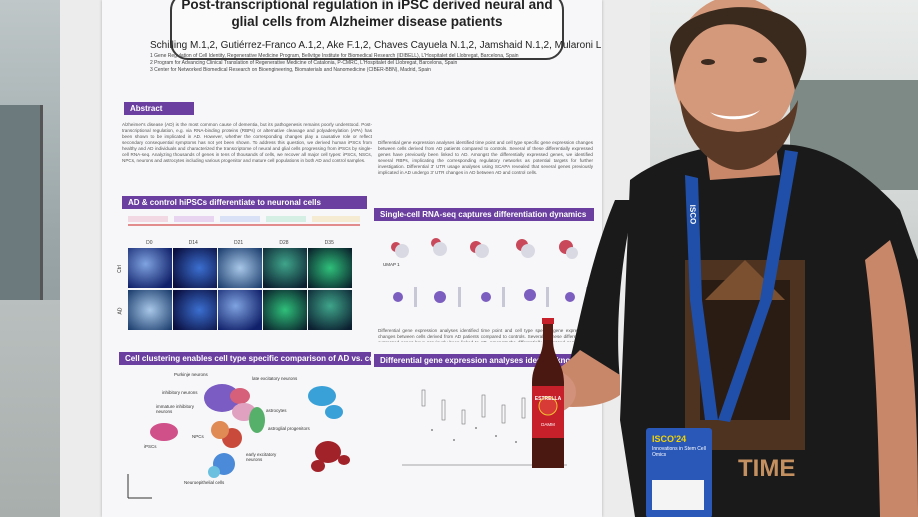 Image resolution: width=918 pixels, height=517 pixels. What do you see at coordinates (198, 436) in the screenshot?
I see `cluster-label: NPCs` at bounding box center [198, 436].